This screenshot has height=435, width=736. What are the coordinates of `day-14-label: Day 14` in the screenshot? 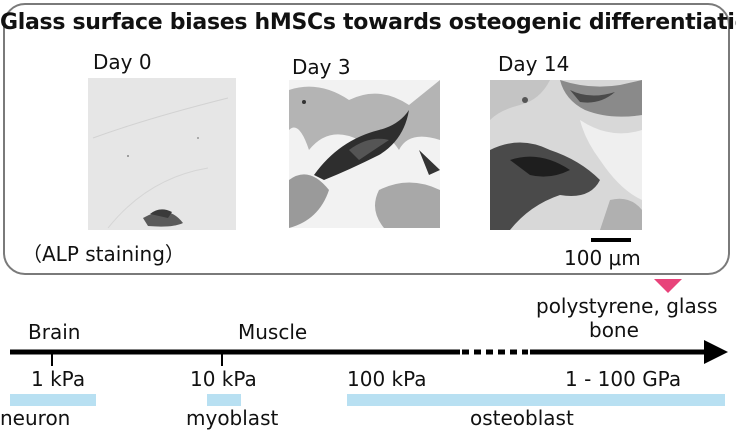 It's located at (534, 64).